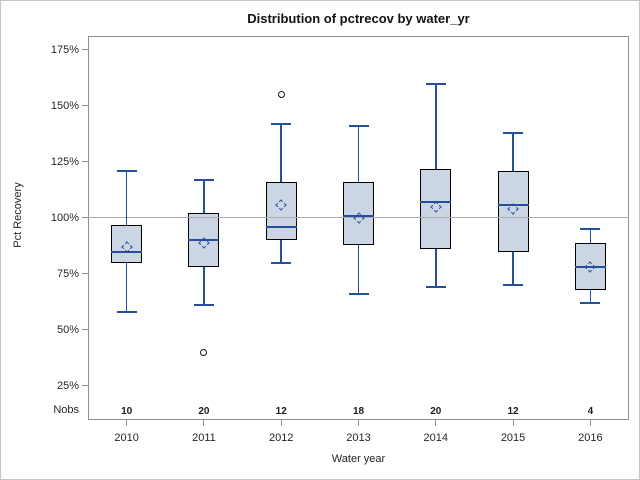 This screenshot has width=640, height=480. What do you see at coordinates (204, 438) in the screenshot?
I see `x-tick-label-2011: 2011` at bounding box center [204, 438].